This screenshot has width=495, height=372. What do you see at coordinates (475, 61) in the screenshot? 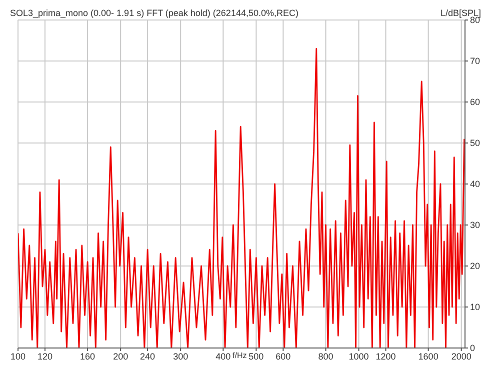
I see `y-tick-label: 70` at bounding box center [475, 61].